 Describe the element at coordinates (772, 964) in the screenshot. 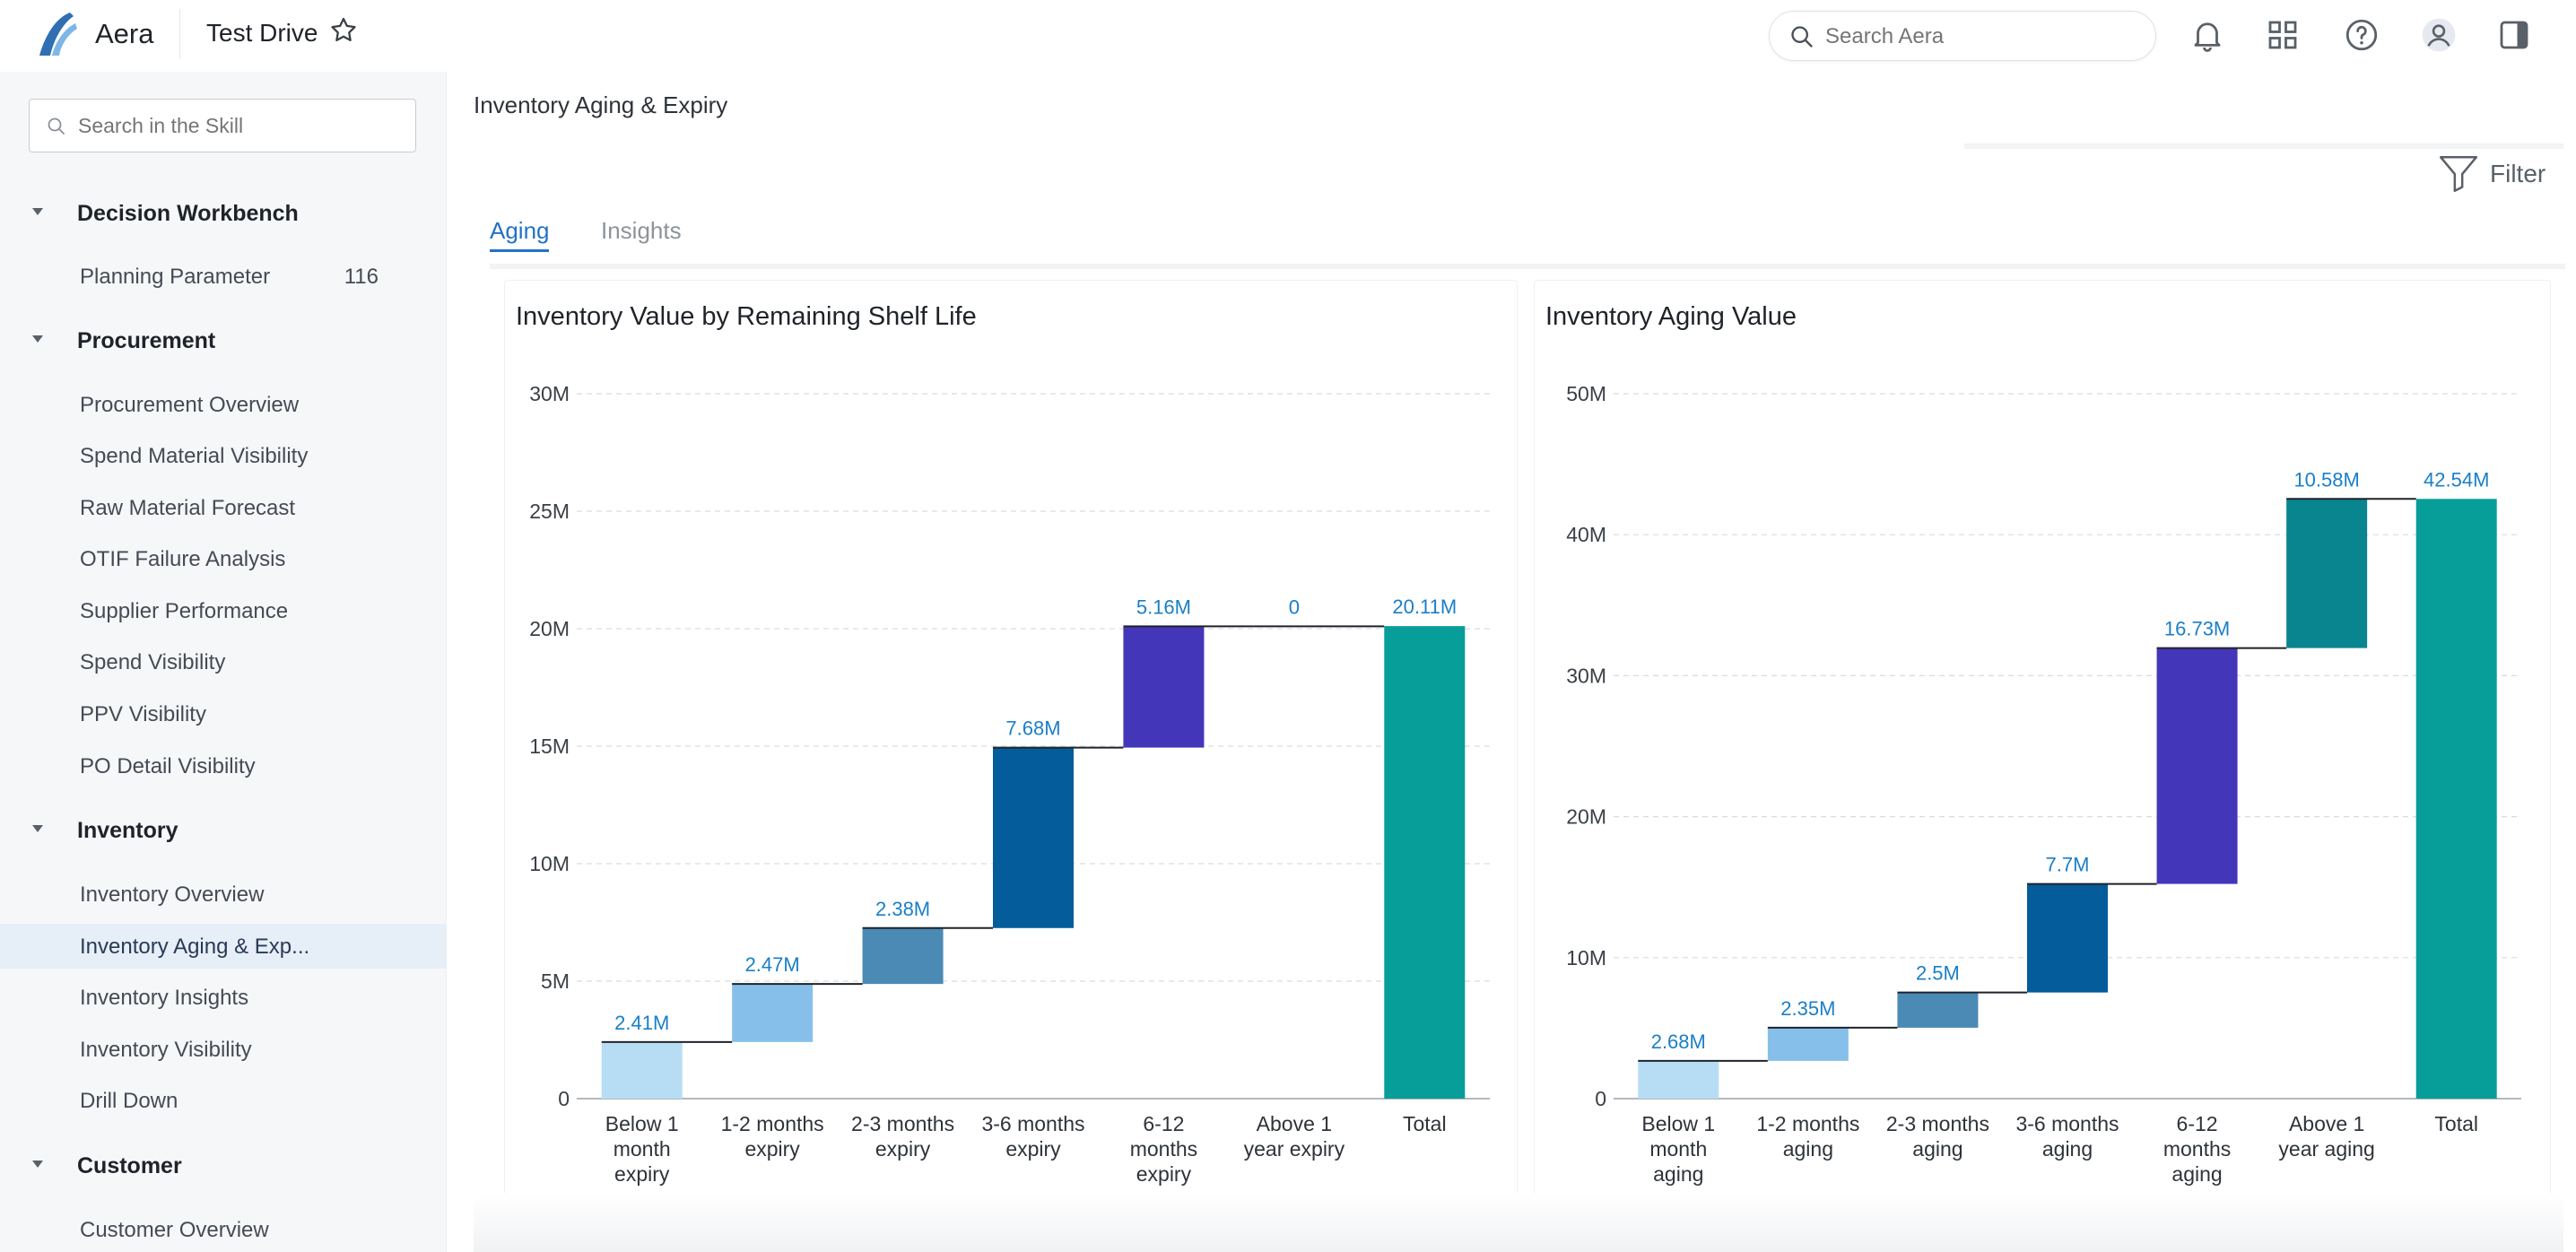

I see `data-label: 2.47M` at that location.